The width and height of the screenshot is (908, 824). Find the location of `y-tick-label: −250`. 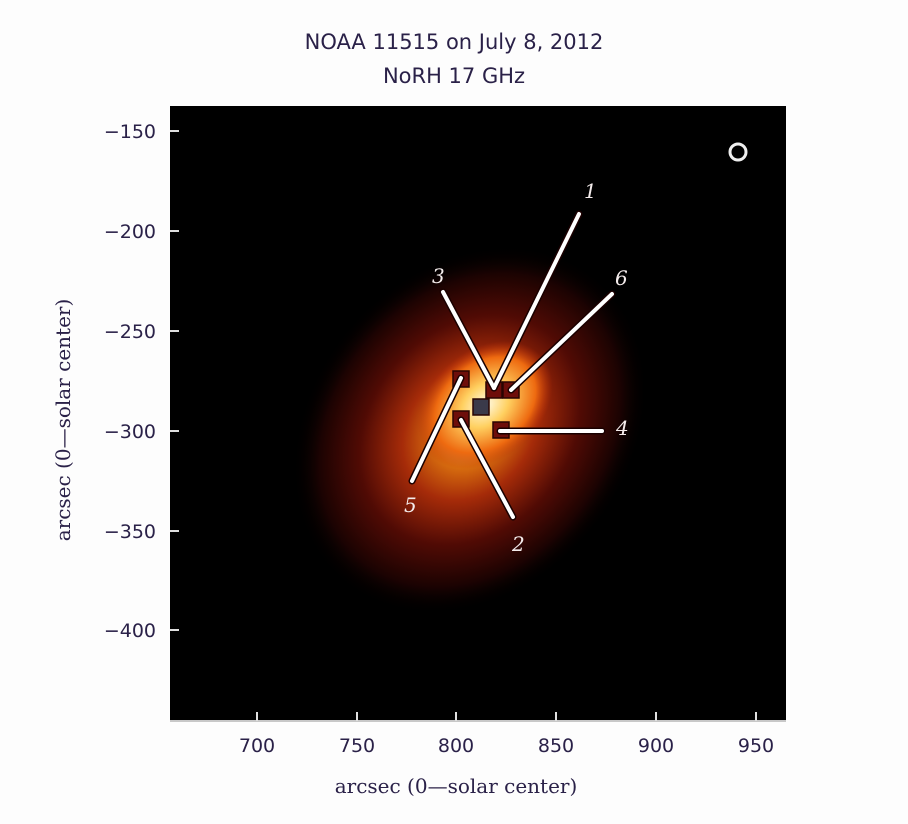

y-tick-label: −250 is located at coordinates (130, 332).